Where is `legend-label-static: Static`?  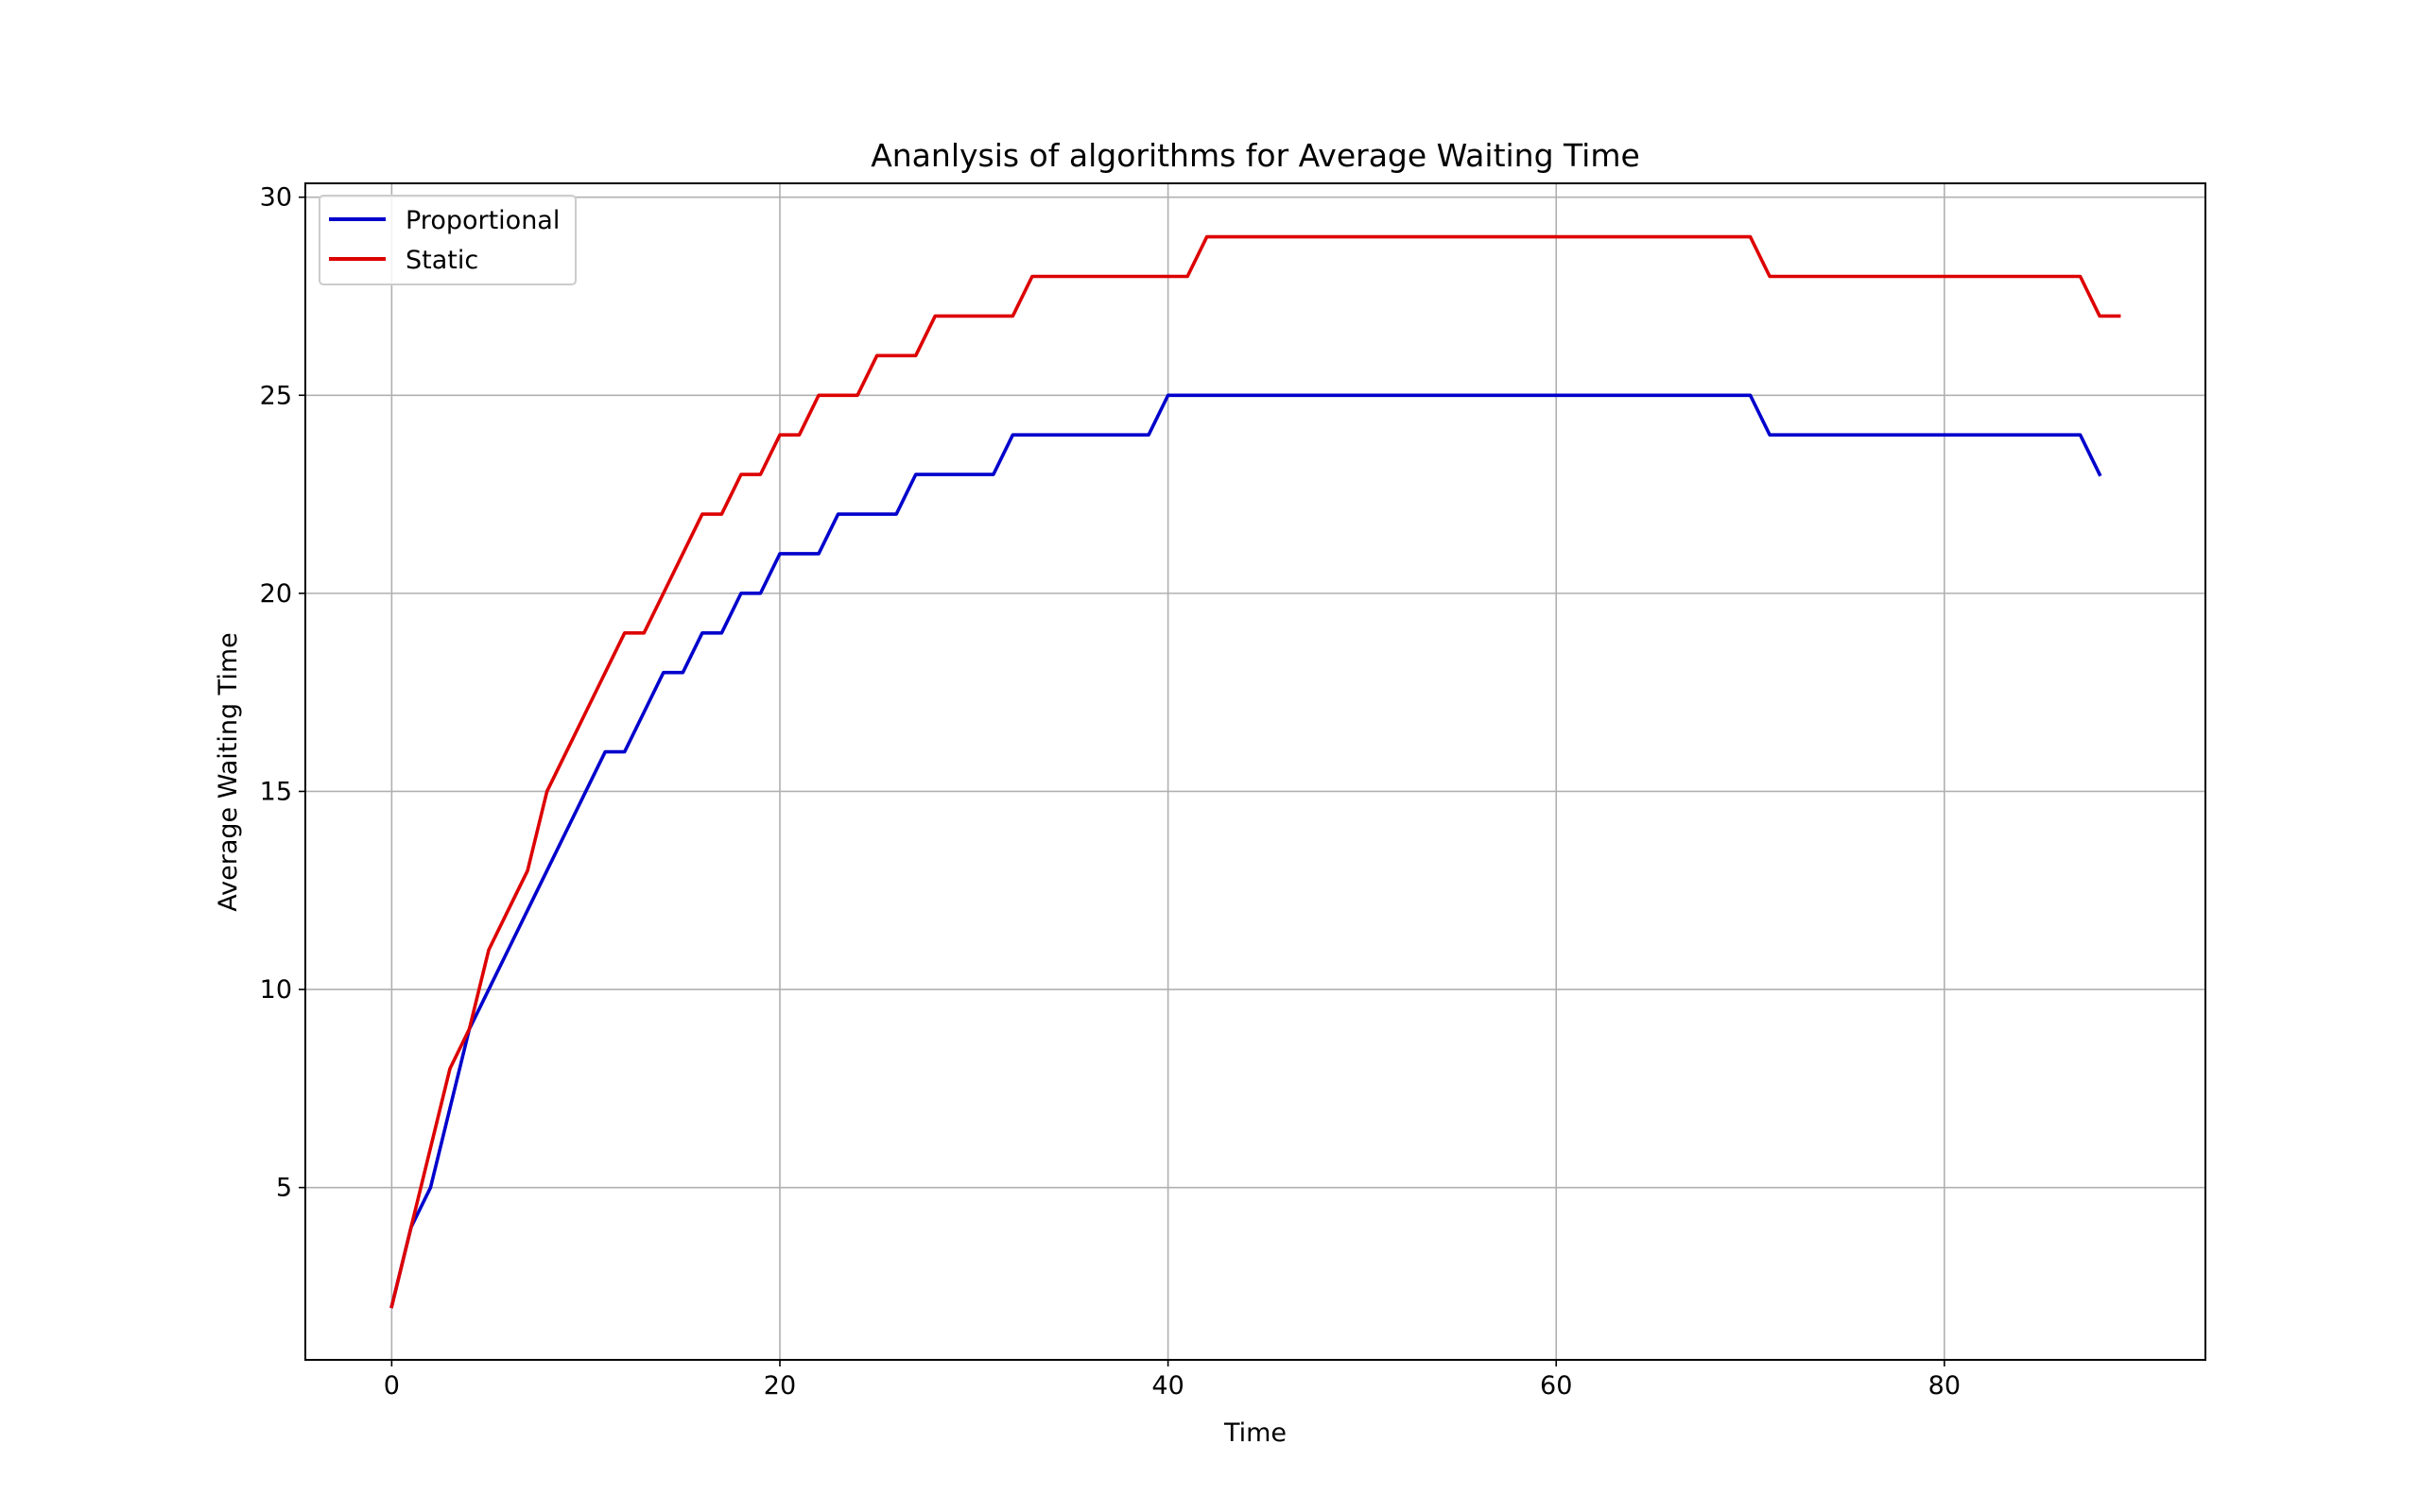 legend-label-static: Static is located at coordinates (442, 260).